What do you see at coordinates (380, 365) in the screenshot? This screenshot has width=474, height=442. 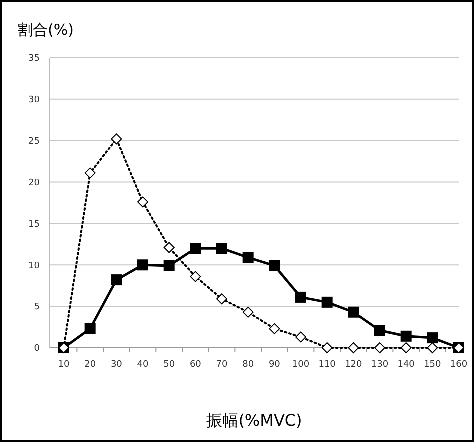 I see `x-tick-label: 130` at bounding box center [380, 365].